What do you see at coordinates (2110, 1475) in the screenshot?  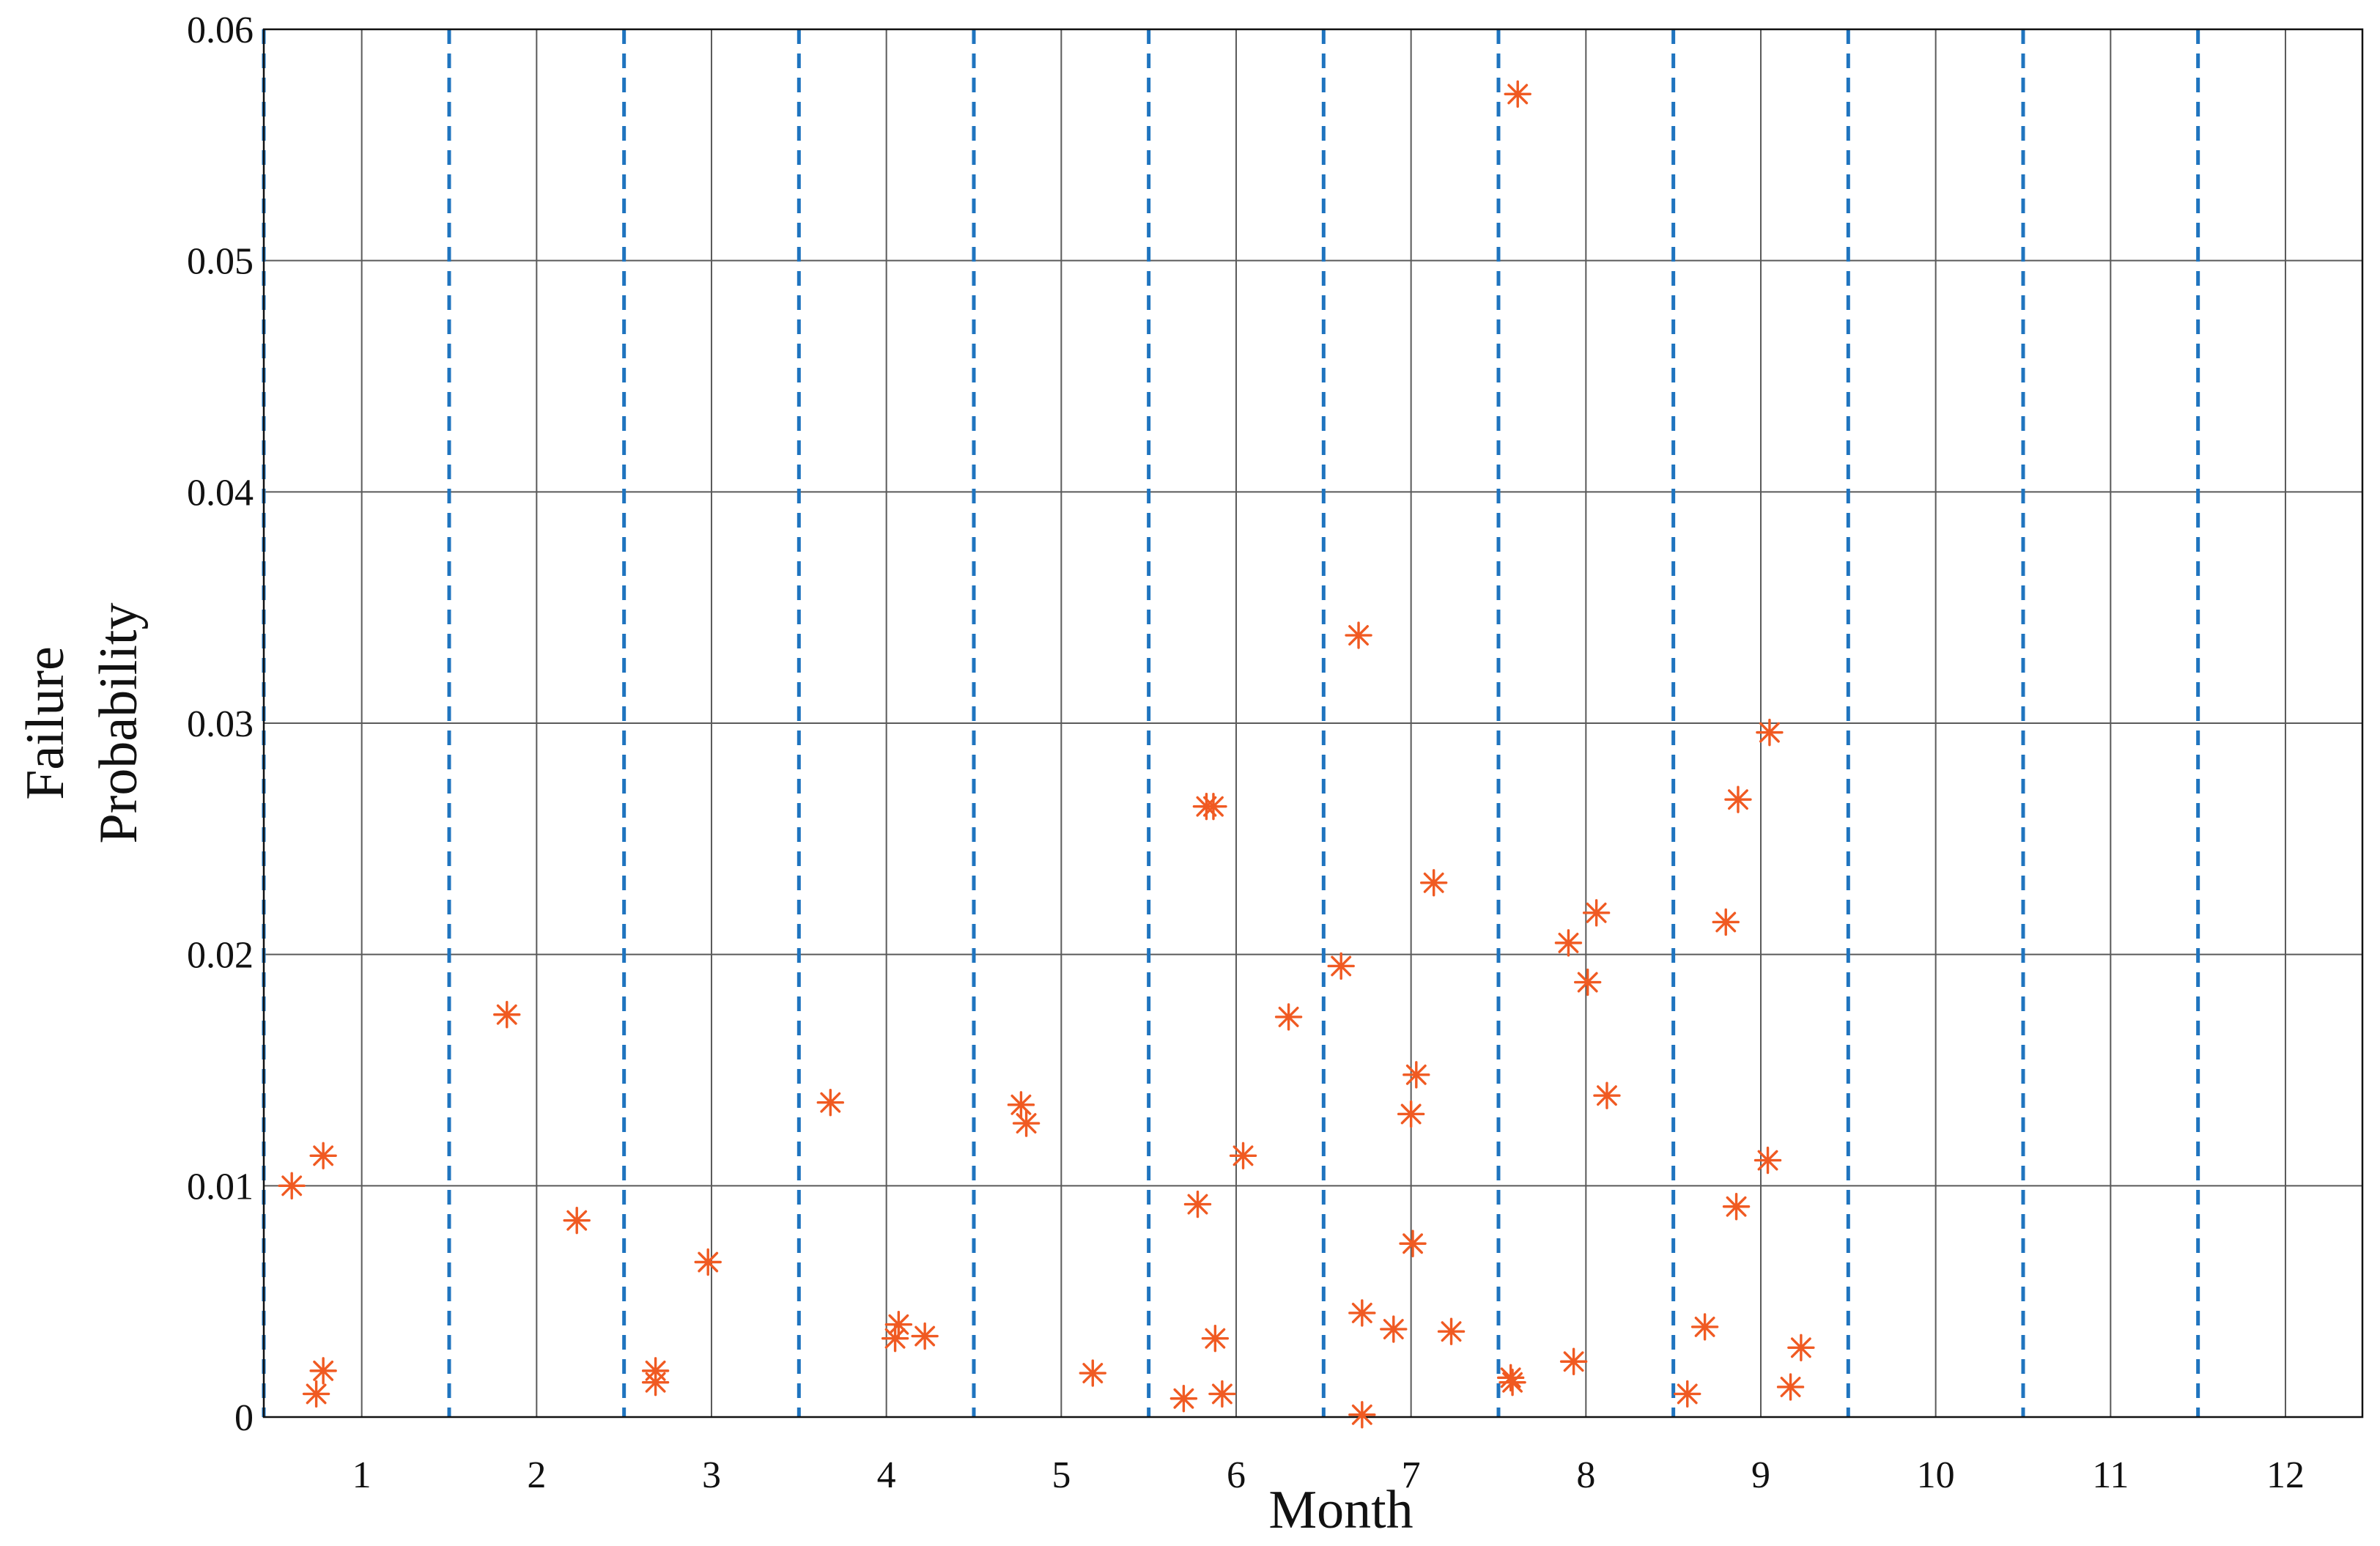 I see `x-tick-label: 11` at bounding box center [2110, 1475].